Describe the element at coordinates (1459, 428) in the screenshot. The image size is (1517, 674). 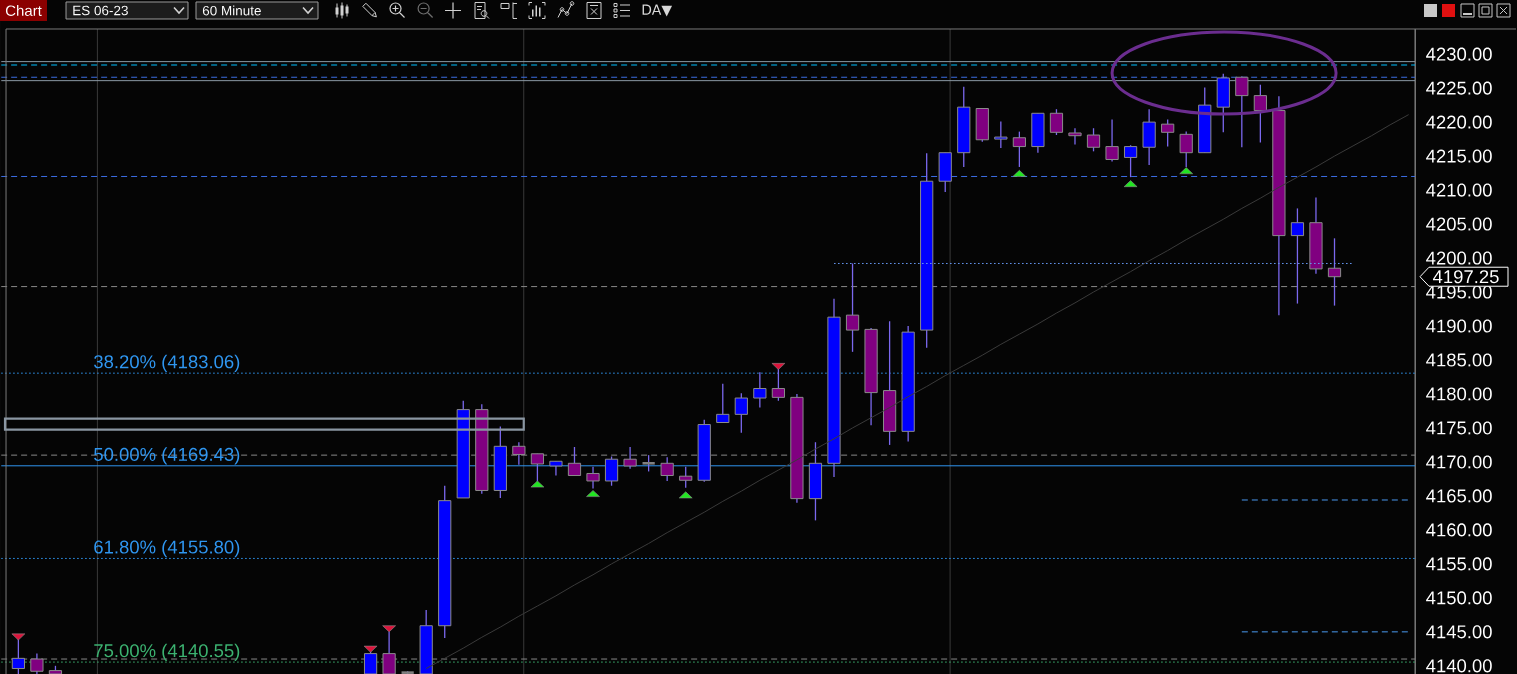
I see `y-tick-label: 4175.00` at that location.